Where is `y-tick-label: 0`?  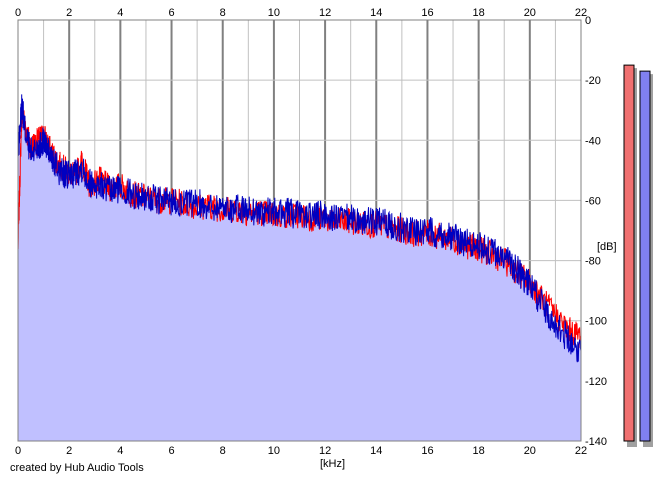
y-tick-label: 0 is located at coordinates (588, 21).